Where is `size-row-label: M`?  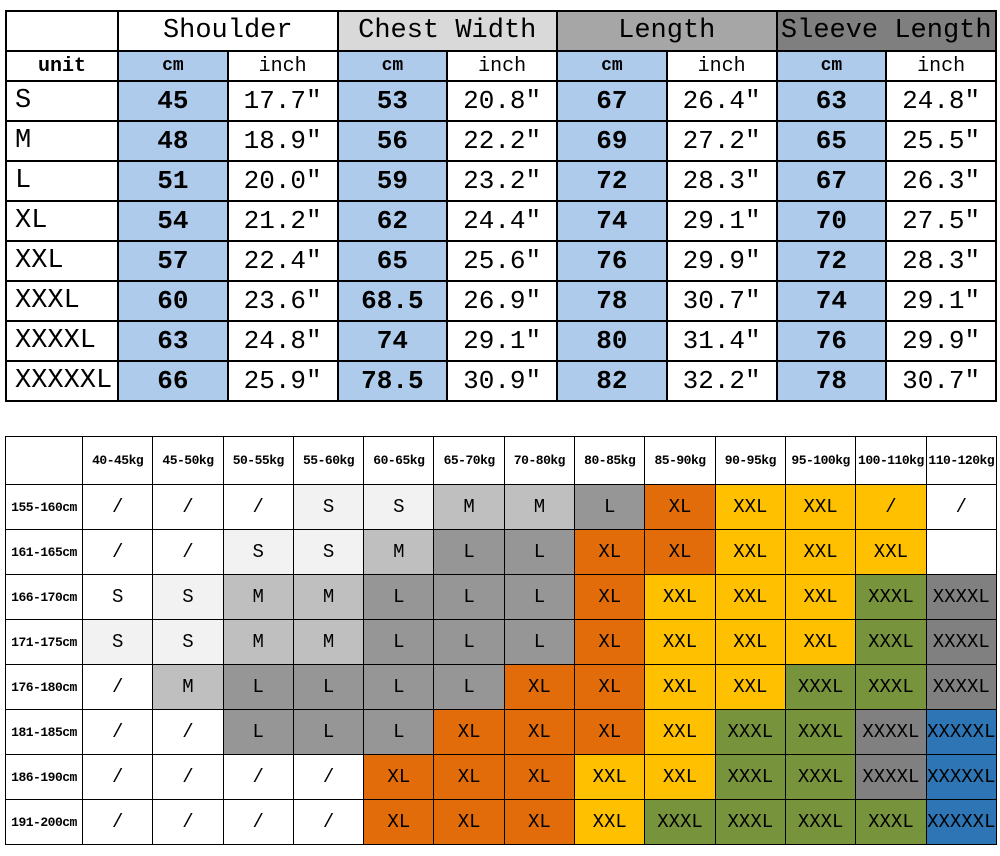 size-row-label: M is located at coordinates (62, 141).